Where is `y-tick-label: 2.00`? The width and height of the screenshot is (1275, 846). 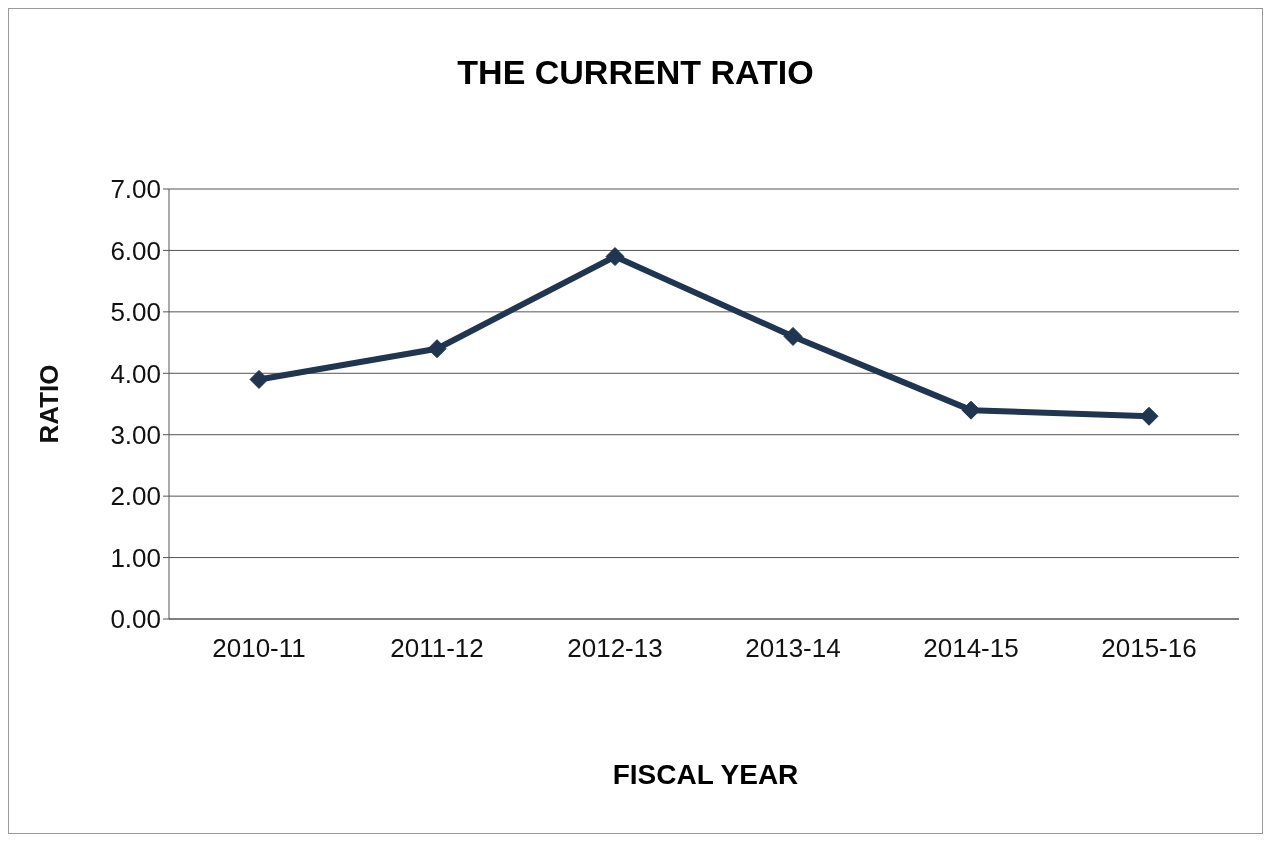
y-tick-label: 2.00 is located at coordinates (135, 496).